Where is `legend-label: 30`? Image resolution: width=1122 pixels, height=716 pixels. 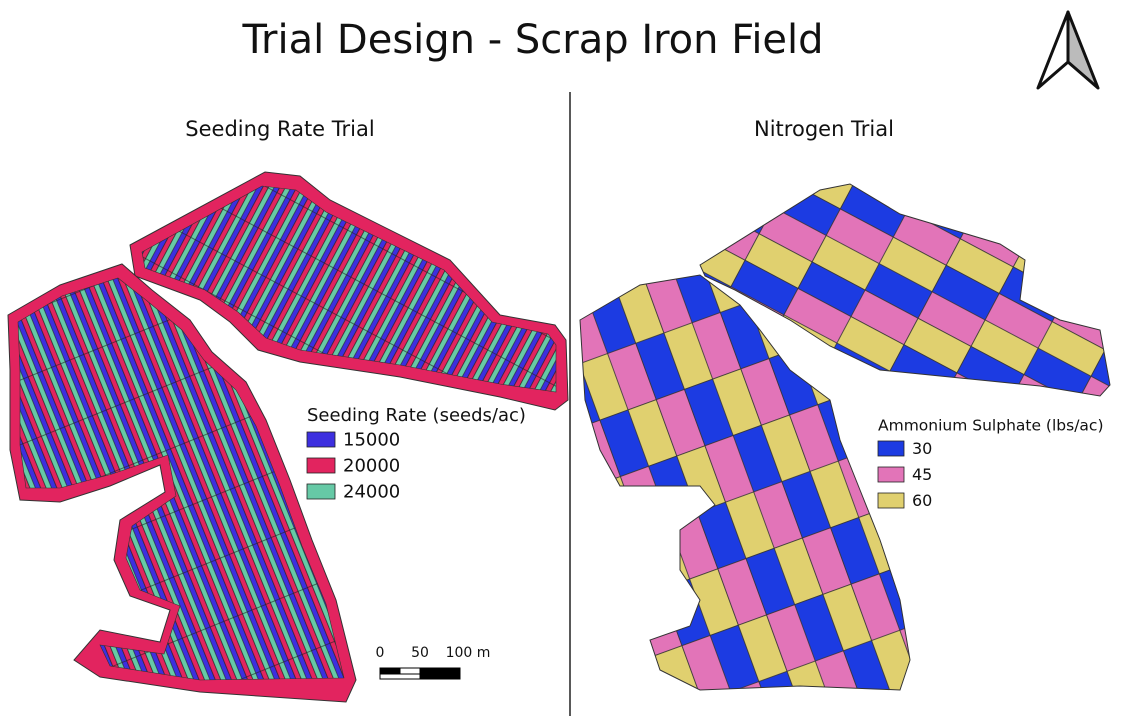
legend-label: 30 is located at coordinates (922, 448).